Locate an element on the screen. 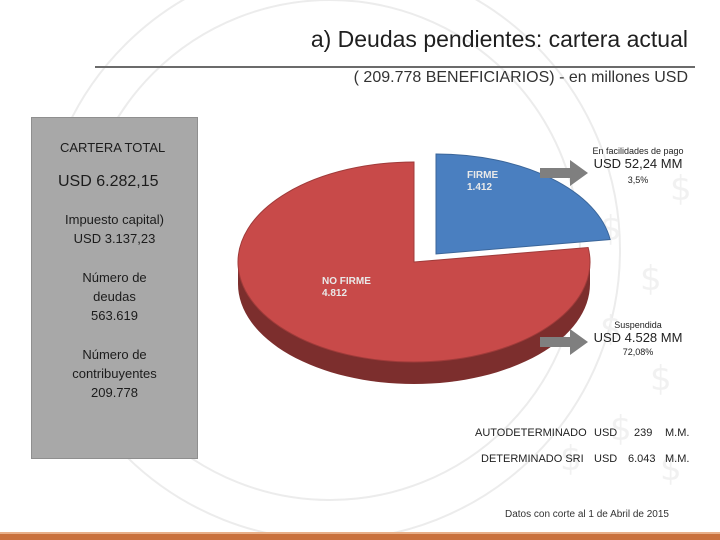 The image size is (720, 540). slice-label-no-firme: NO FIRME 4.812 is located at coordinates (346, 288).